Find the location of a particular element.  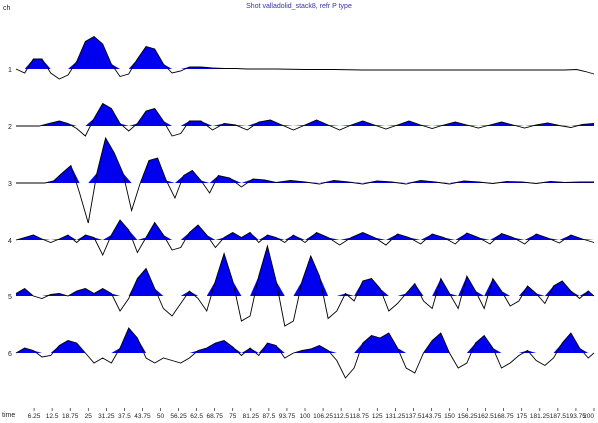

x-tick-label: 168.75 is located at coordinates (504, 416).